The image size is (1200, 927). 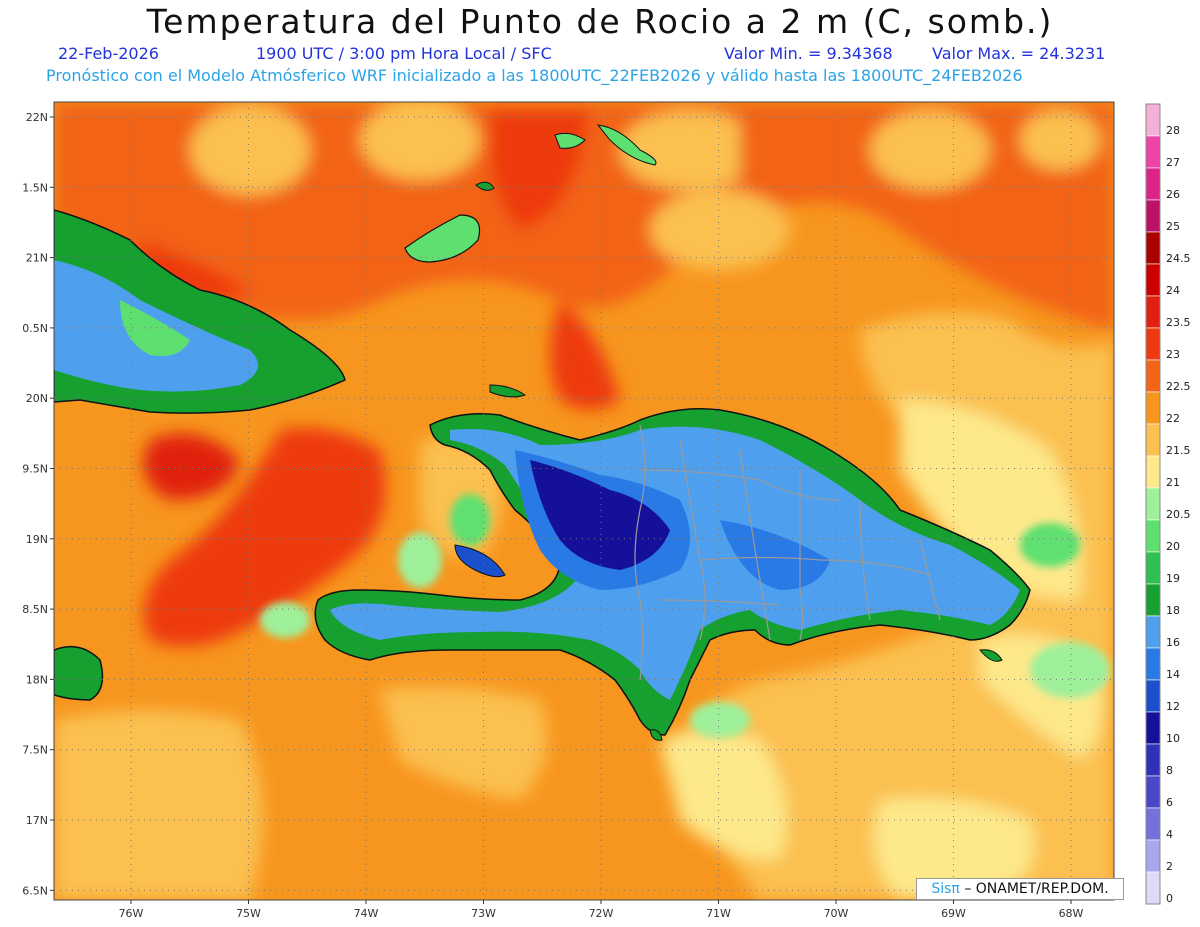 I want to click on max-value: Valor Max. = 24.3231, so click(x=1019, y=53).